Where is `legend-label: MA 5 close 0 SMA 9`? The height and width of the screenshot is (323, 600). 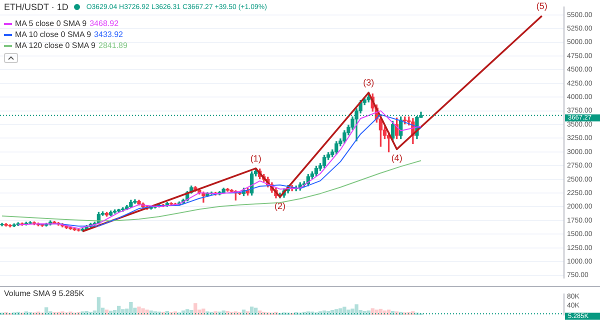
legend-label: MA 5 close 0 SMA 9 is located at coordinates (51, 23).